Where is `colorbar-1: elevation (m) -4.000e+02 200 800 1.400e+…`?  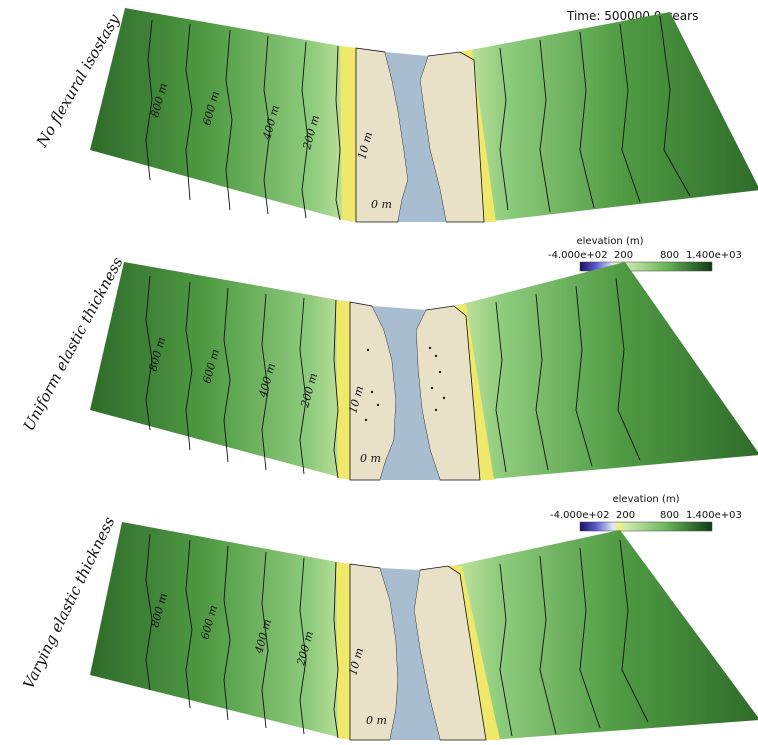 colorbar-1: elevation (m) -4.000e+02 200 800 1.400e+… is located at coordinates (645, 254).